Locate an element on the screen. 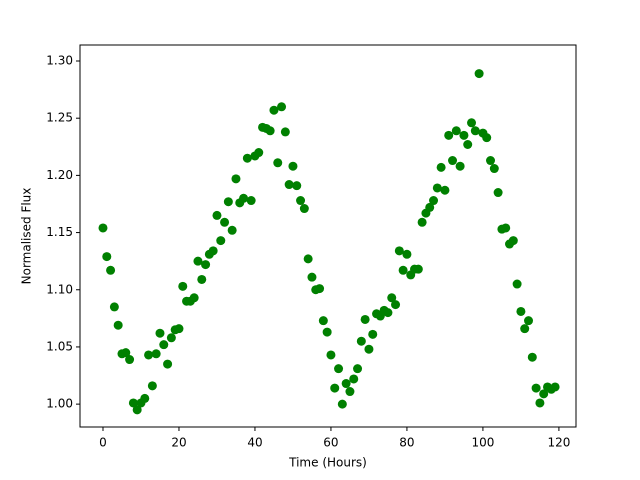 The width and height of the screenshot is (640, 480). x-tick-label: 0 is located at coordinates (103, 443).